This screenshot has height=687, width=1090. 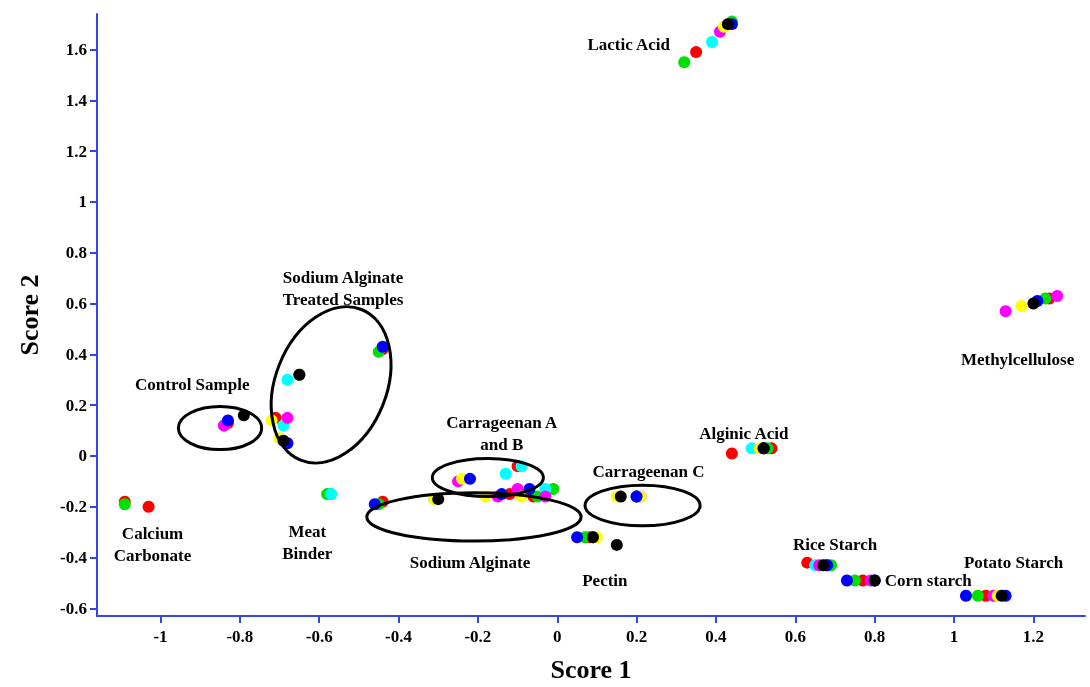 I want to click on annotation: Sodium Alginate, so click(x=470, y=563).